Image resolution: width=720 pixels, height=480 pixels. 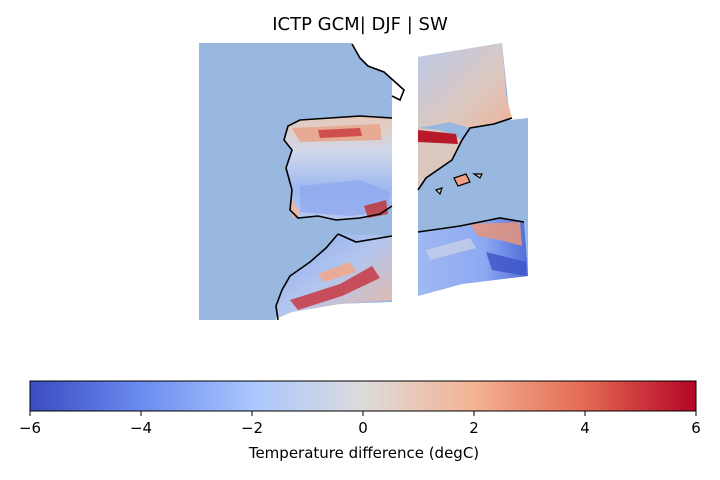 I want to click on land-brittany, so click(x=378, y=71).